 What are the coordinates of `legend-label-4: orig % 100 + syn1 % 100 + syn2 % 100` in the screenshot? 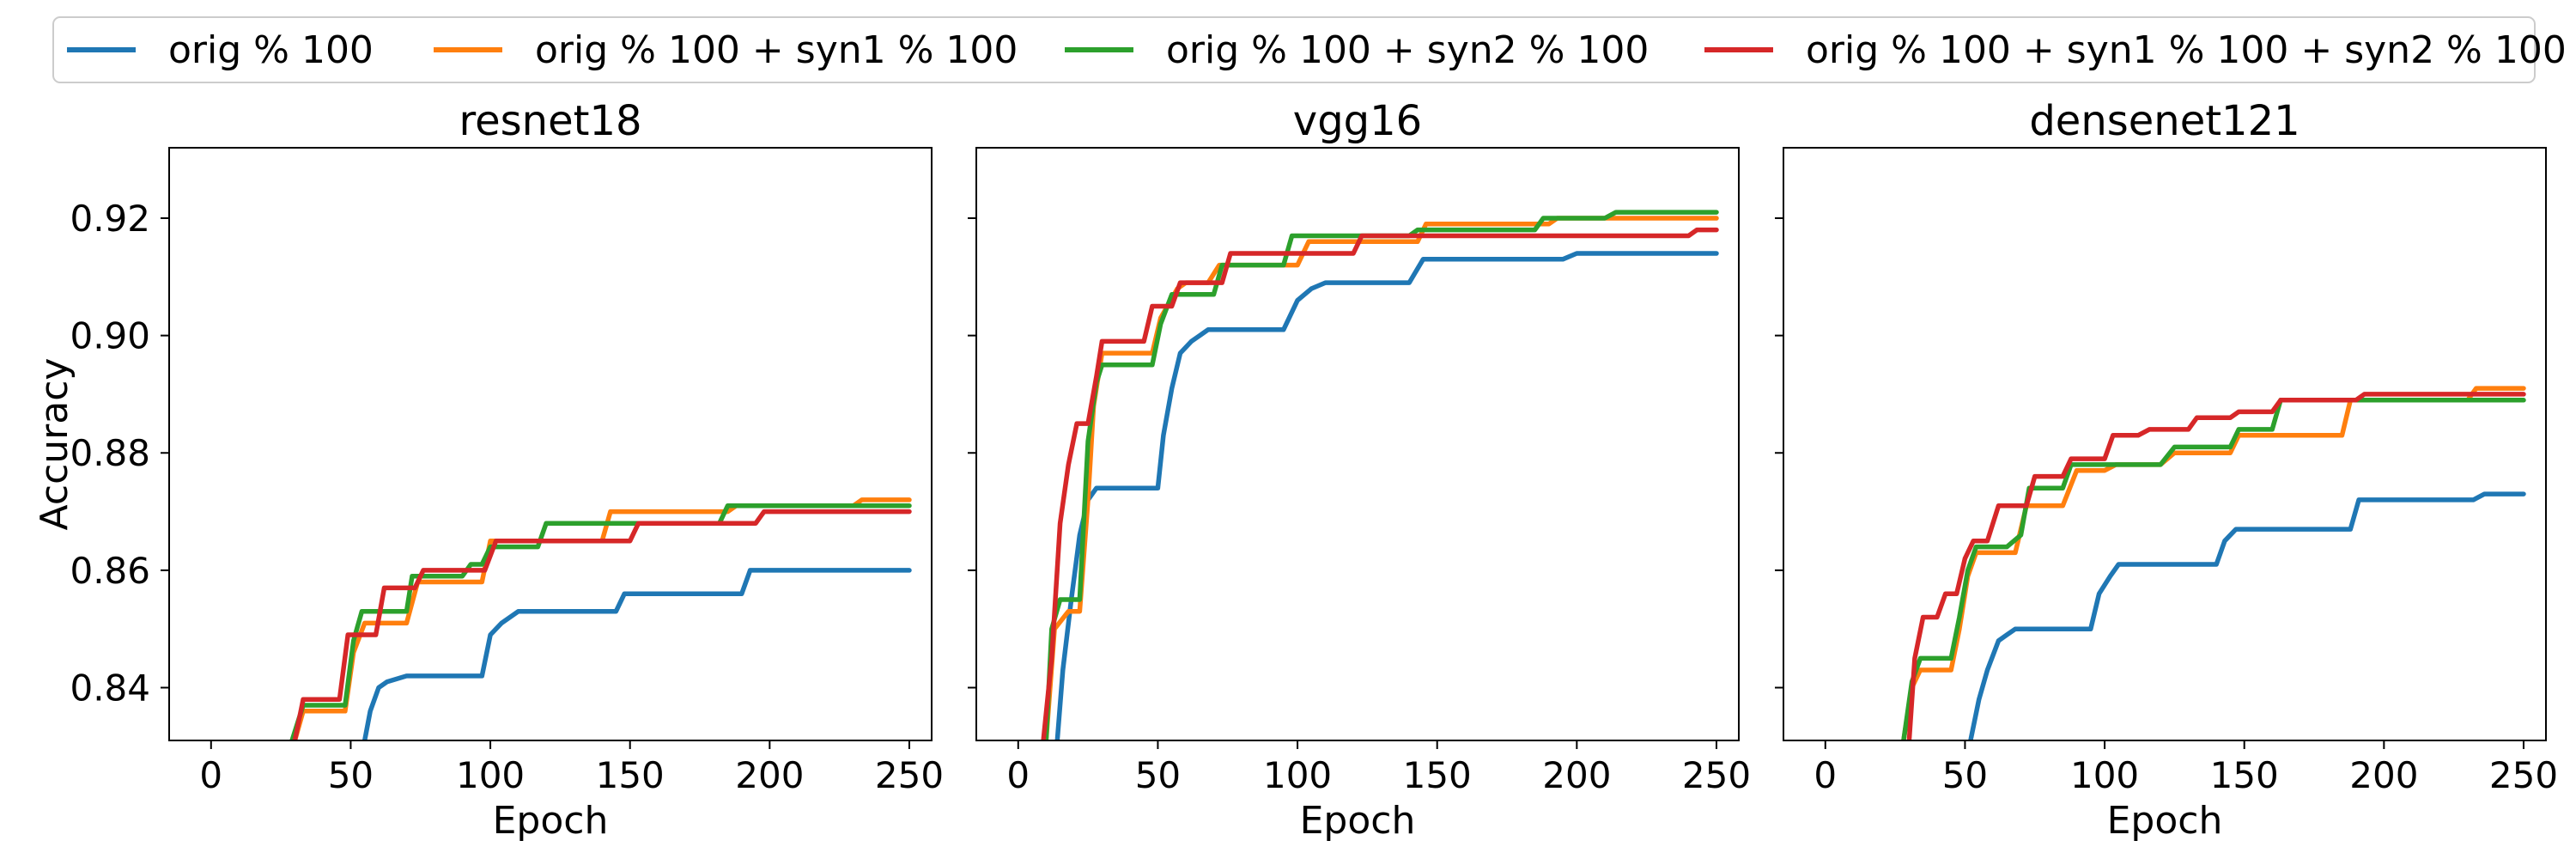 It's located at (2186, 50).